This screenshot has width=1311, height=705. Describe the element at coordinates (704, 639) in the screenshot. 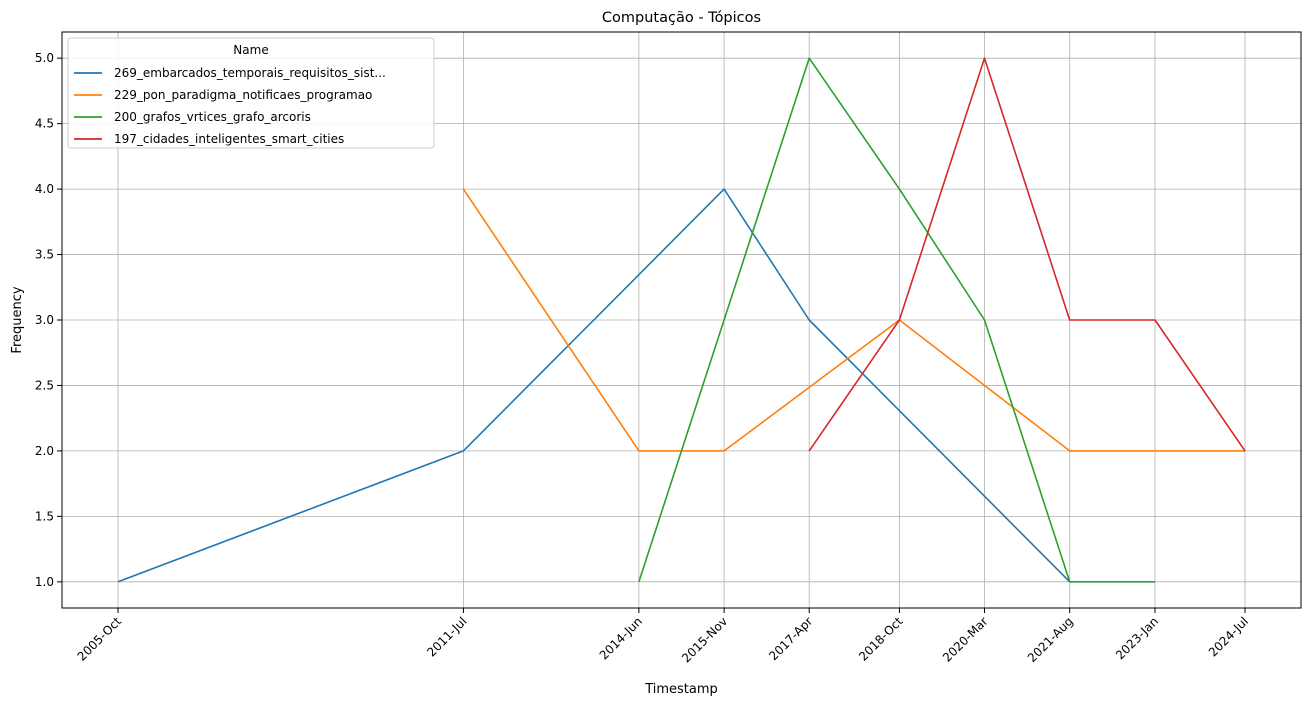

I see `x-tick-label: 2015-Nov` at that location.